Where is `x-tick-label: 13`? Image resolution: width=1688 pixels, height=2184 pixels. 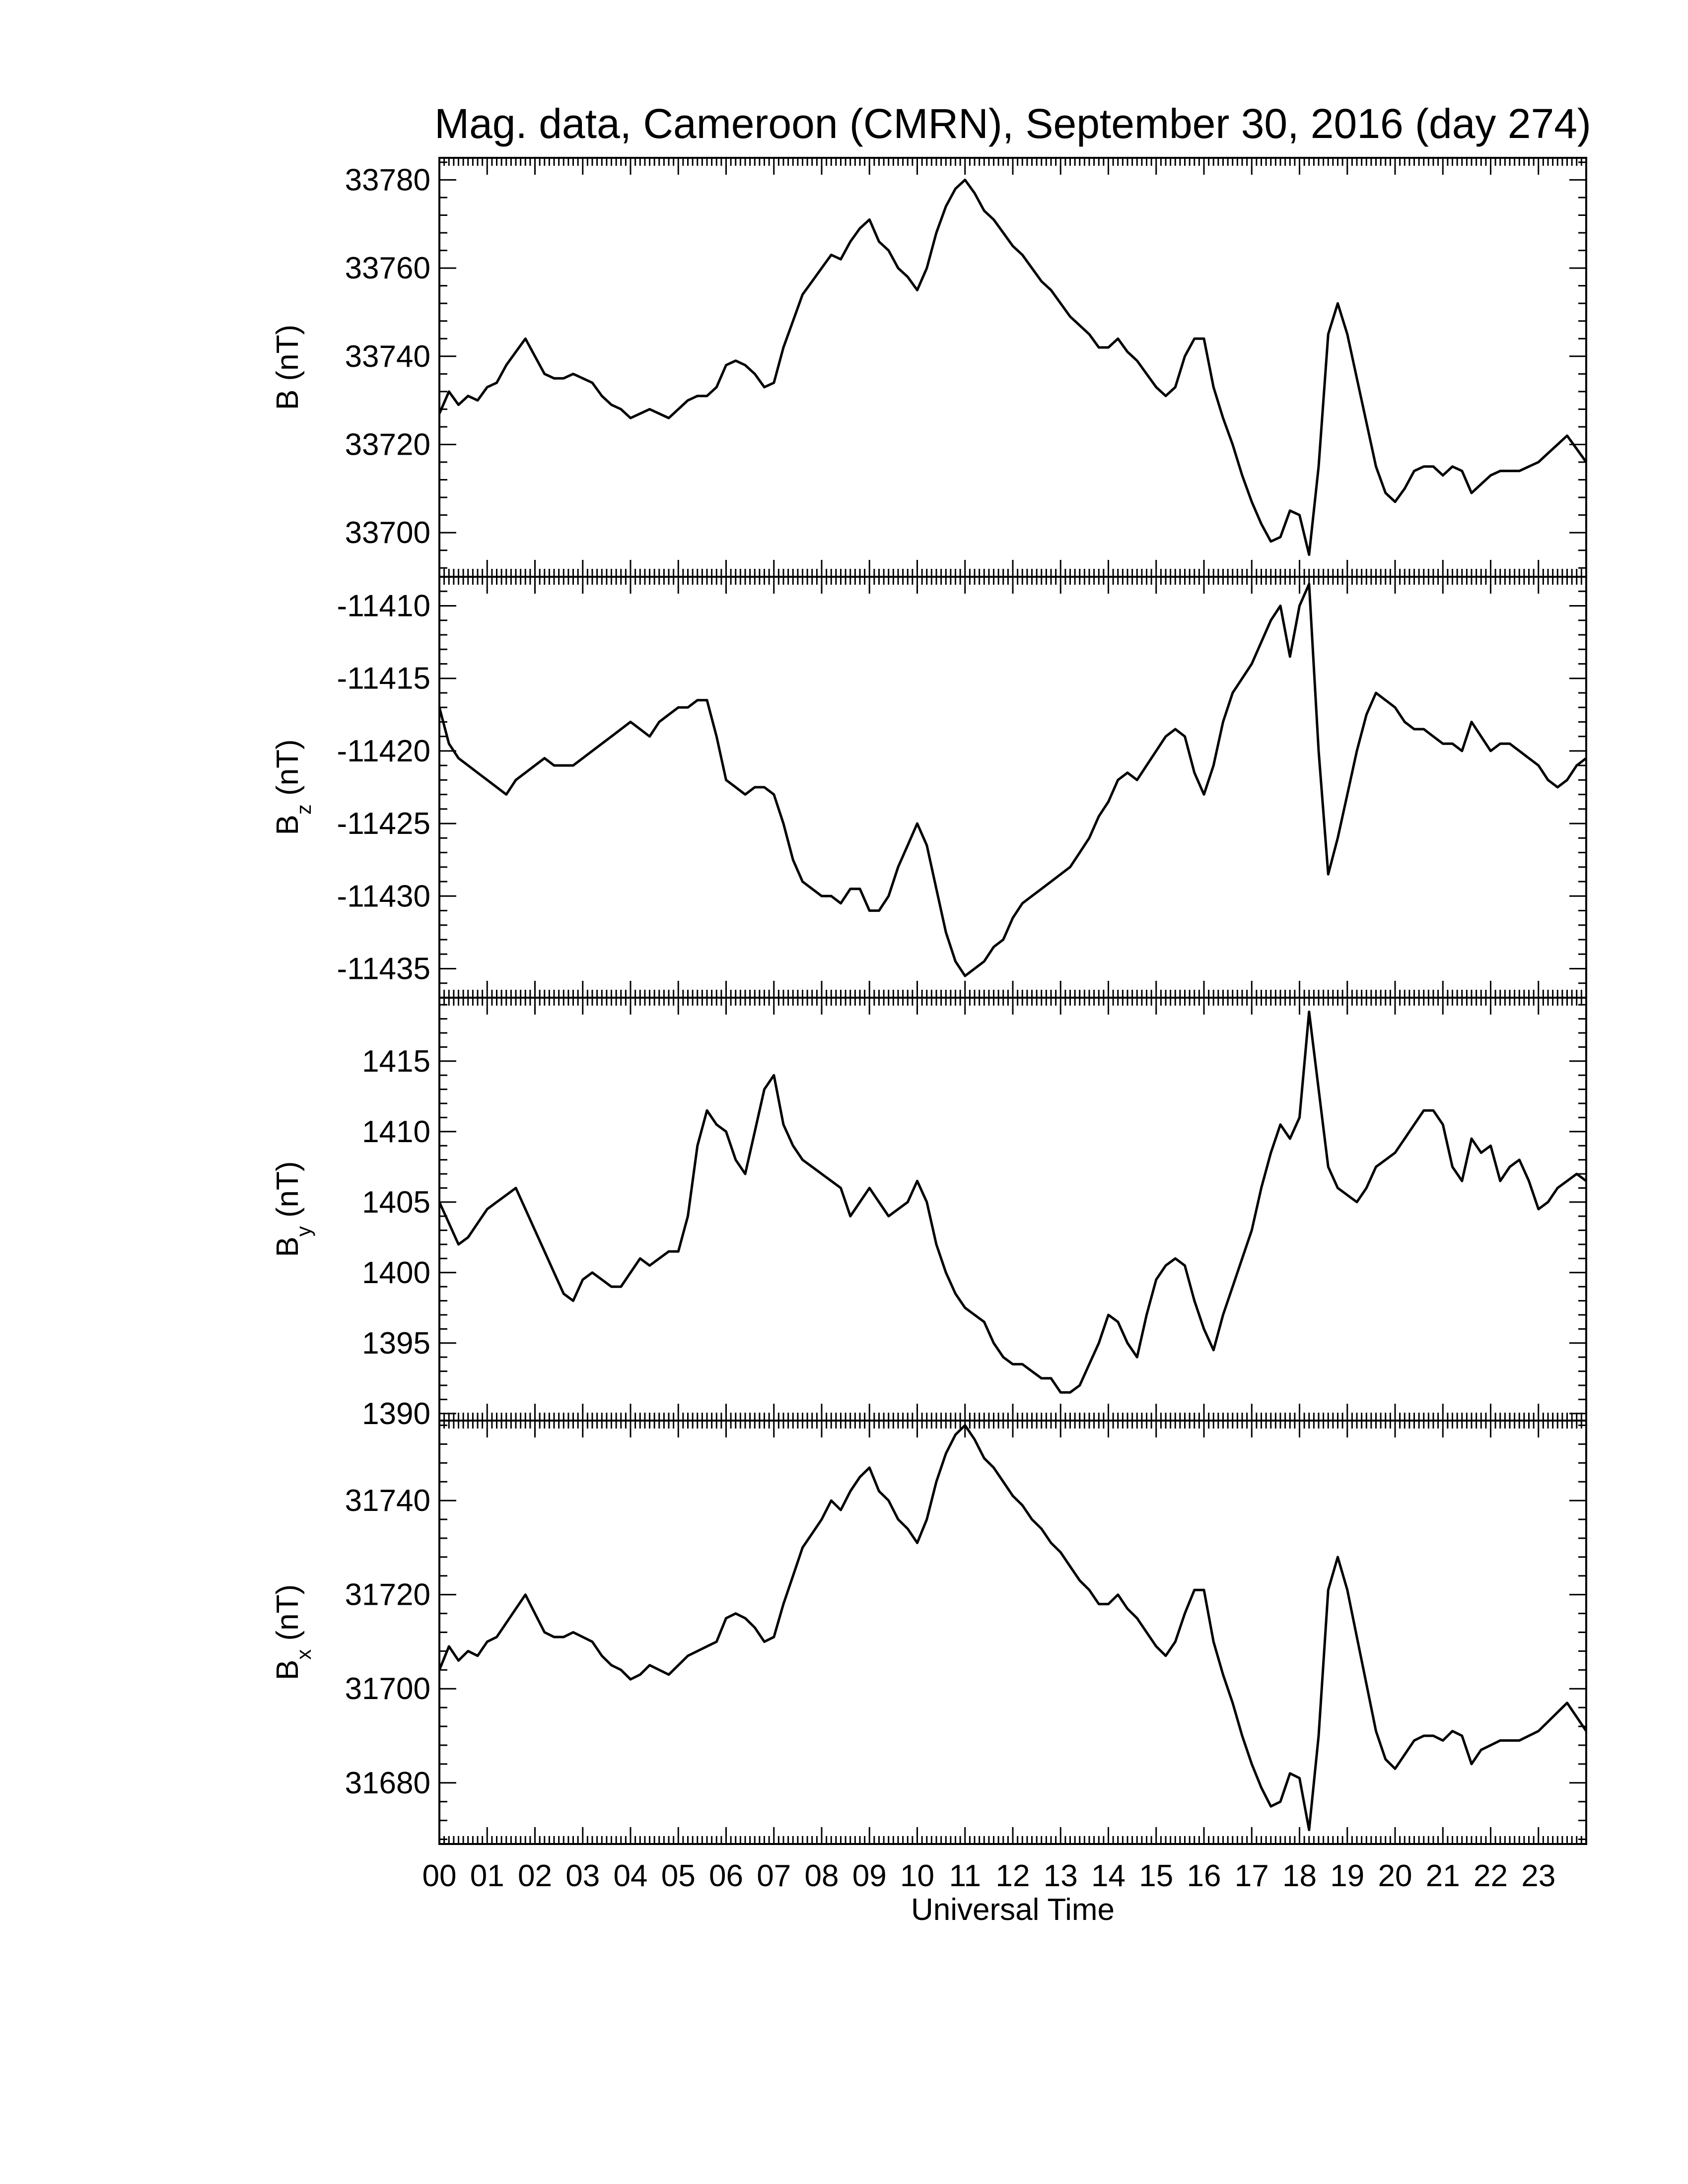
x-tick-label: 13 is located at coordinates (1061, 1876).